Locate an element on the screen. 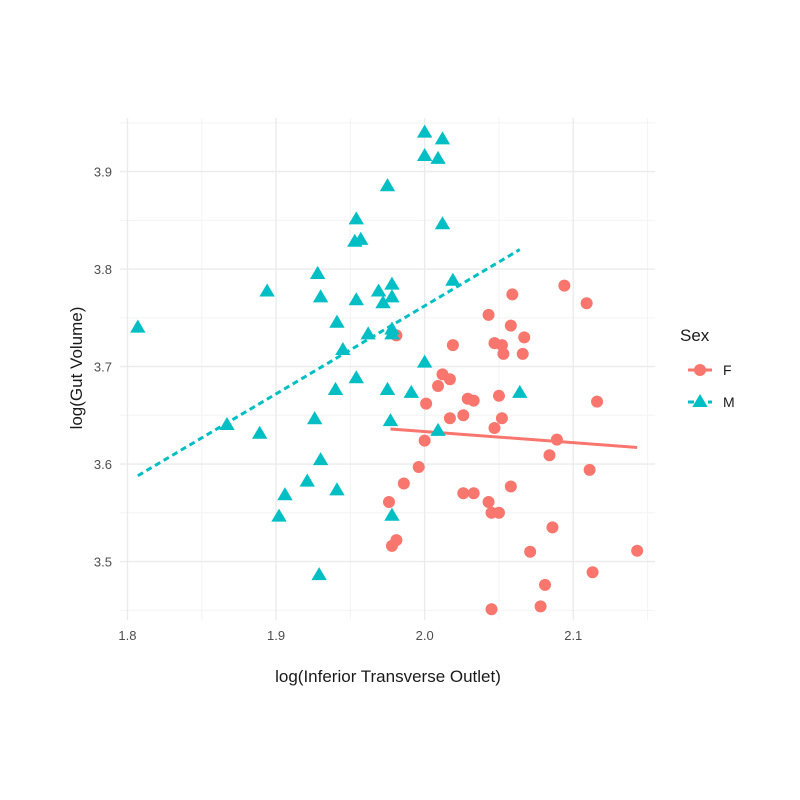 The image size is (800, 800). x-tick-label: 2.0 is located at coordinates (425, 635).